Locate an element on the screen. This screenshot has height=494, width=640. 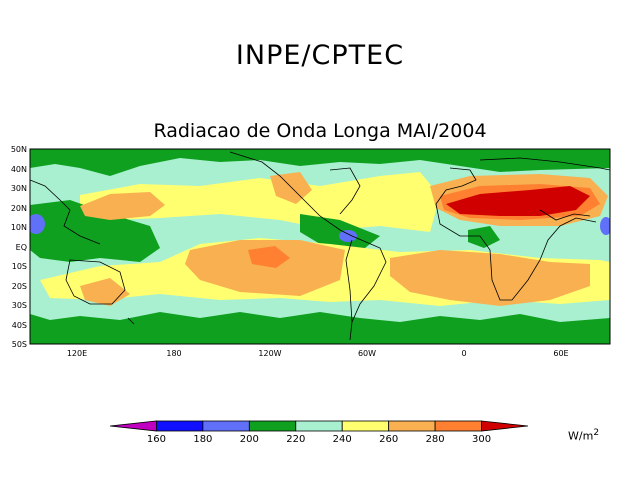
green-region-africa is located at coordinates (484, 237).